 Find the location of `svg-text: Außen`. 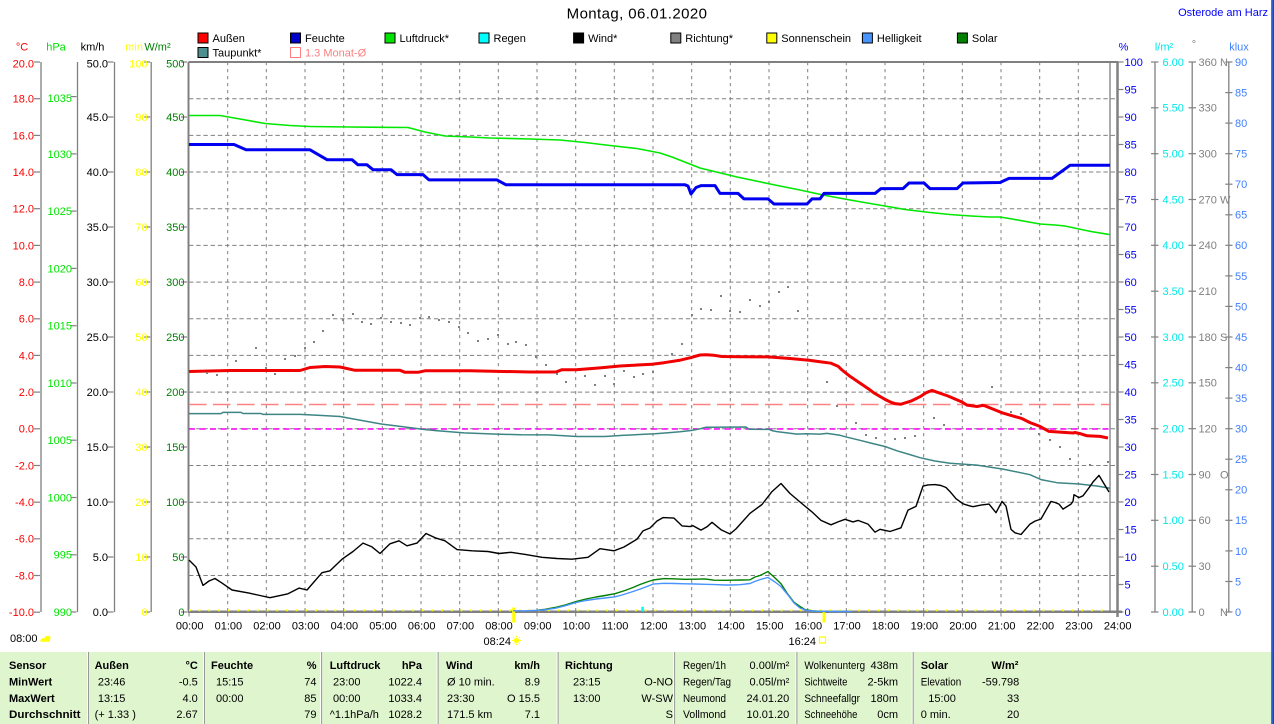

svg-text: Außen is located at coordinates (229, 39).